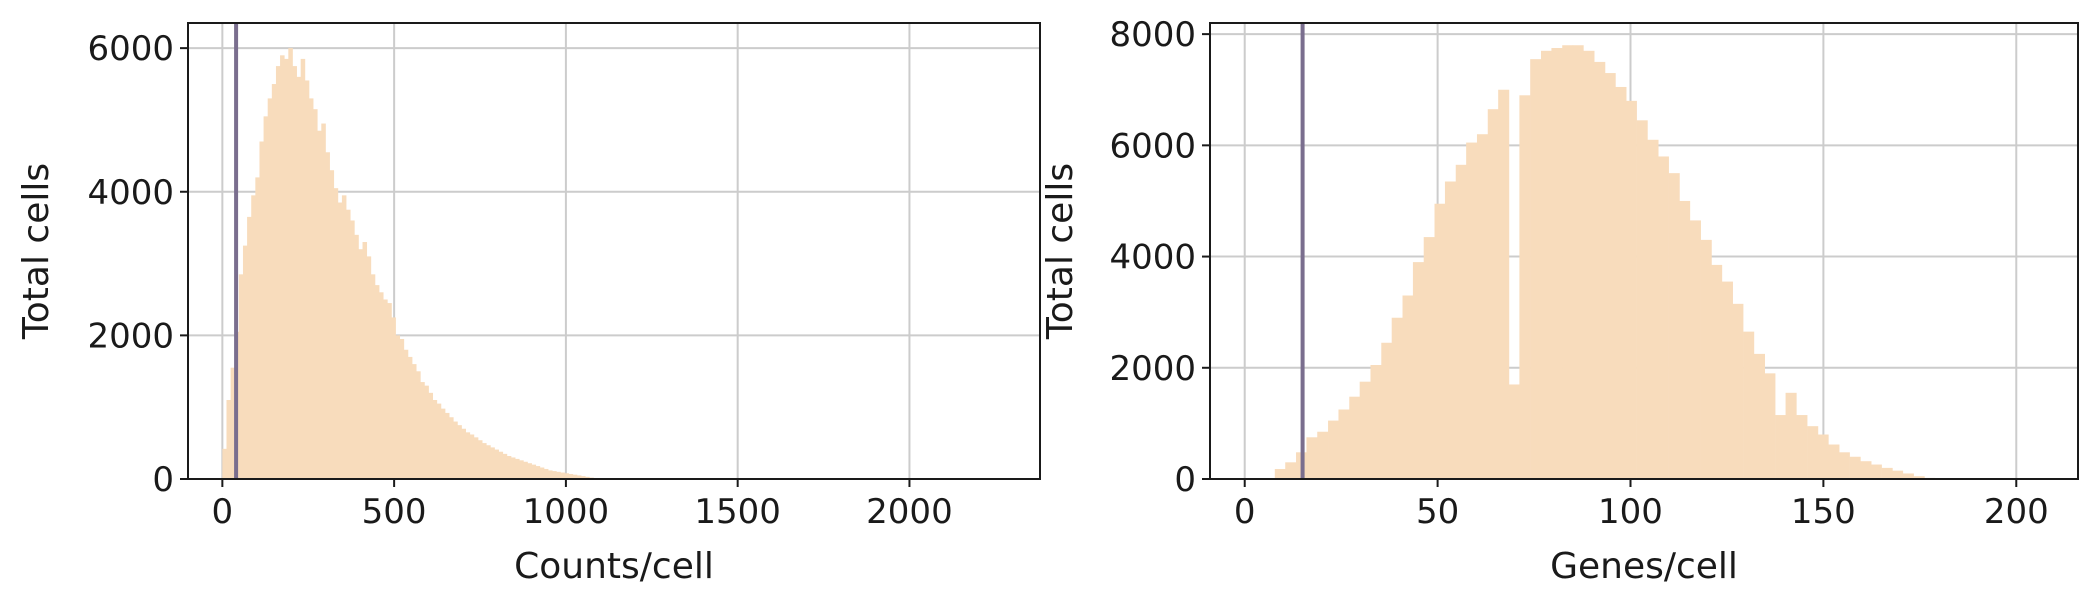  I want to click on x-tick-label: 200, so click(2016, 512).